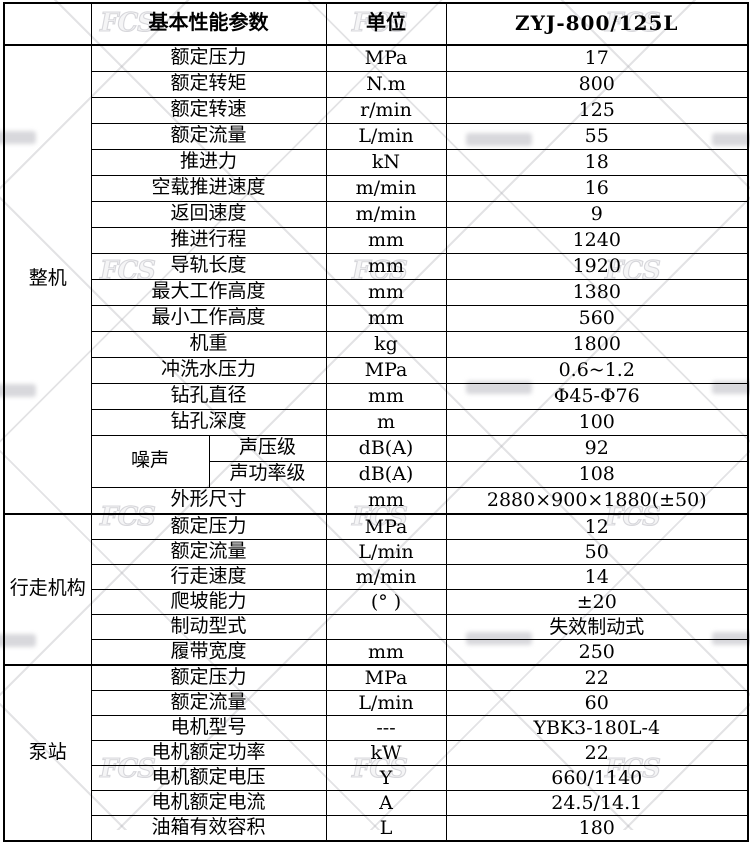  I want to click on table-row: 噪声 声压级 dB(A) 92, so click(376, 461).